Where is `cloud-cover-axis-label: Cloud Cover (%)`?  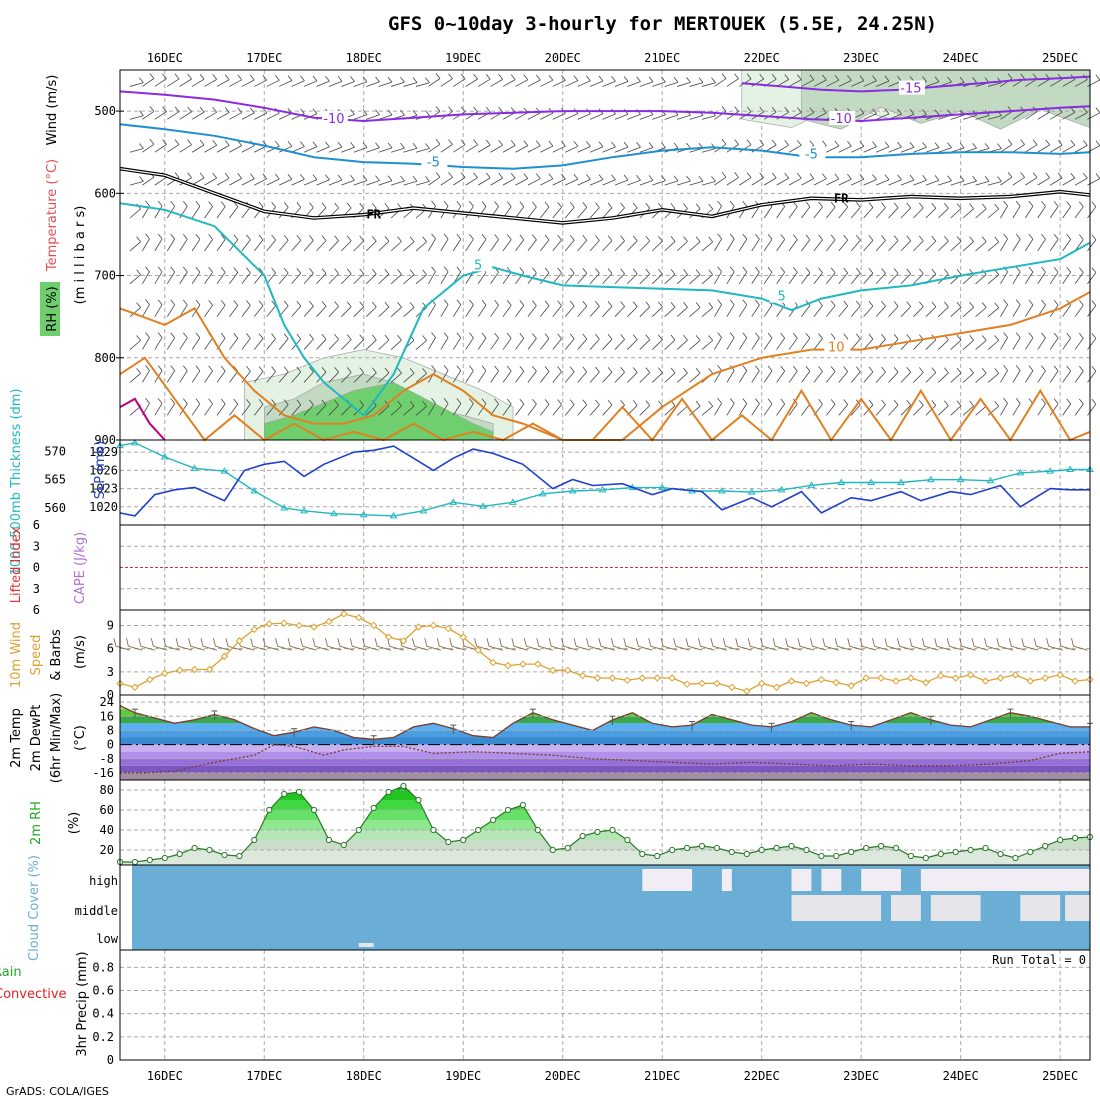 cloud-cover-axis-label: Cloud Cover (%) is located at coordinates (34, 908).